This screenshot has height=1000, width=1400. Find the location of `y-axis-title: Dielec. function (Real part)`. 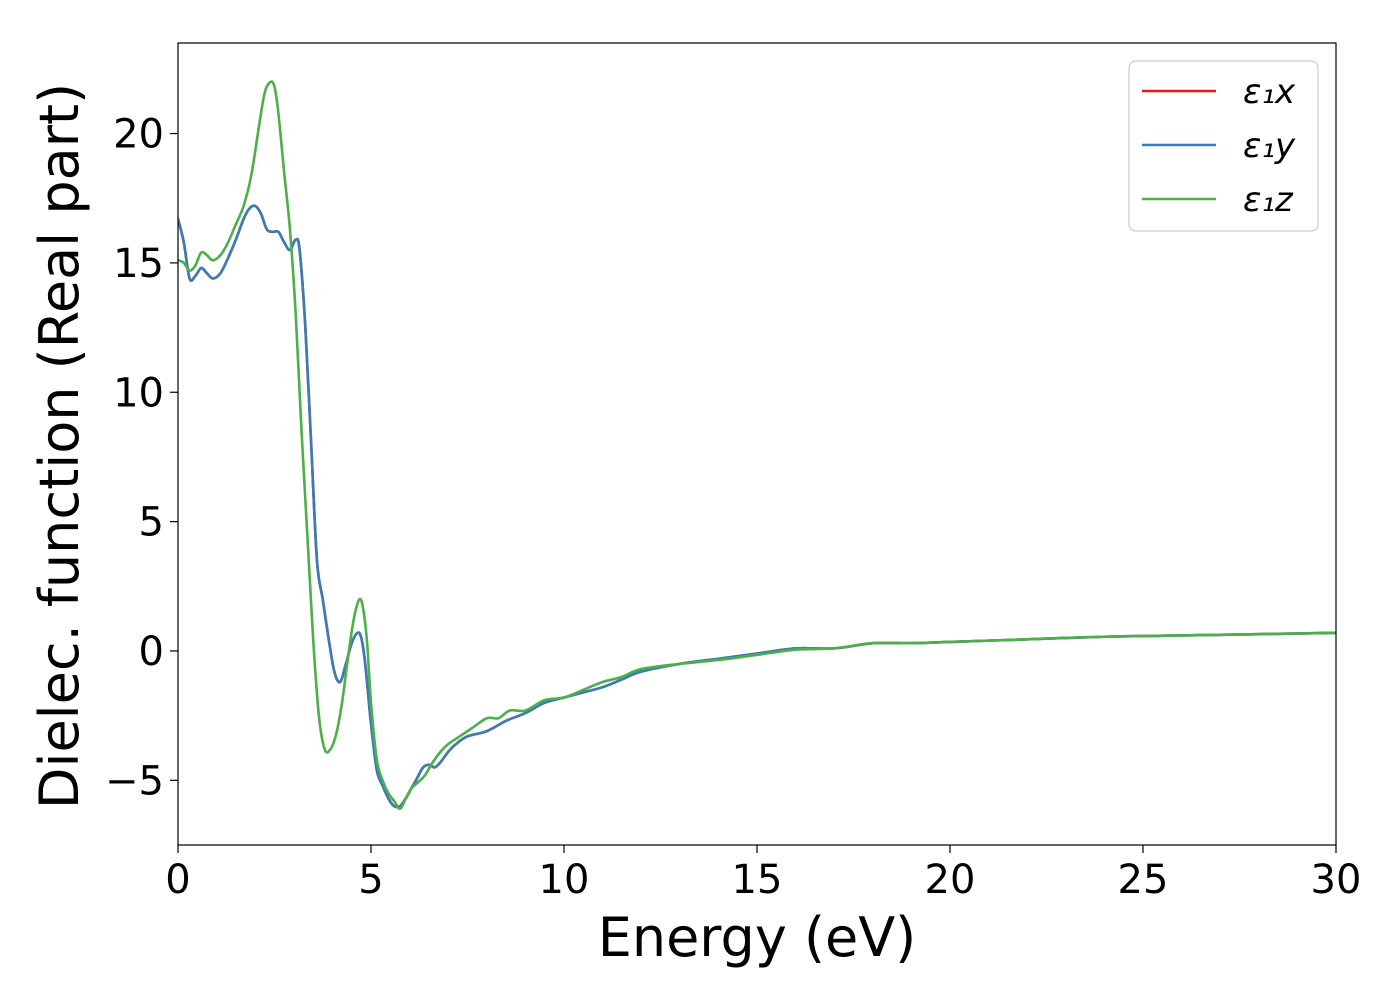

y-axis-title: Dielec. function (Real part) is located at coordinates (59, 446).